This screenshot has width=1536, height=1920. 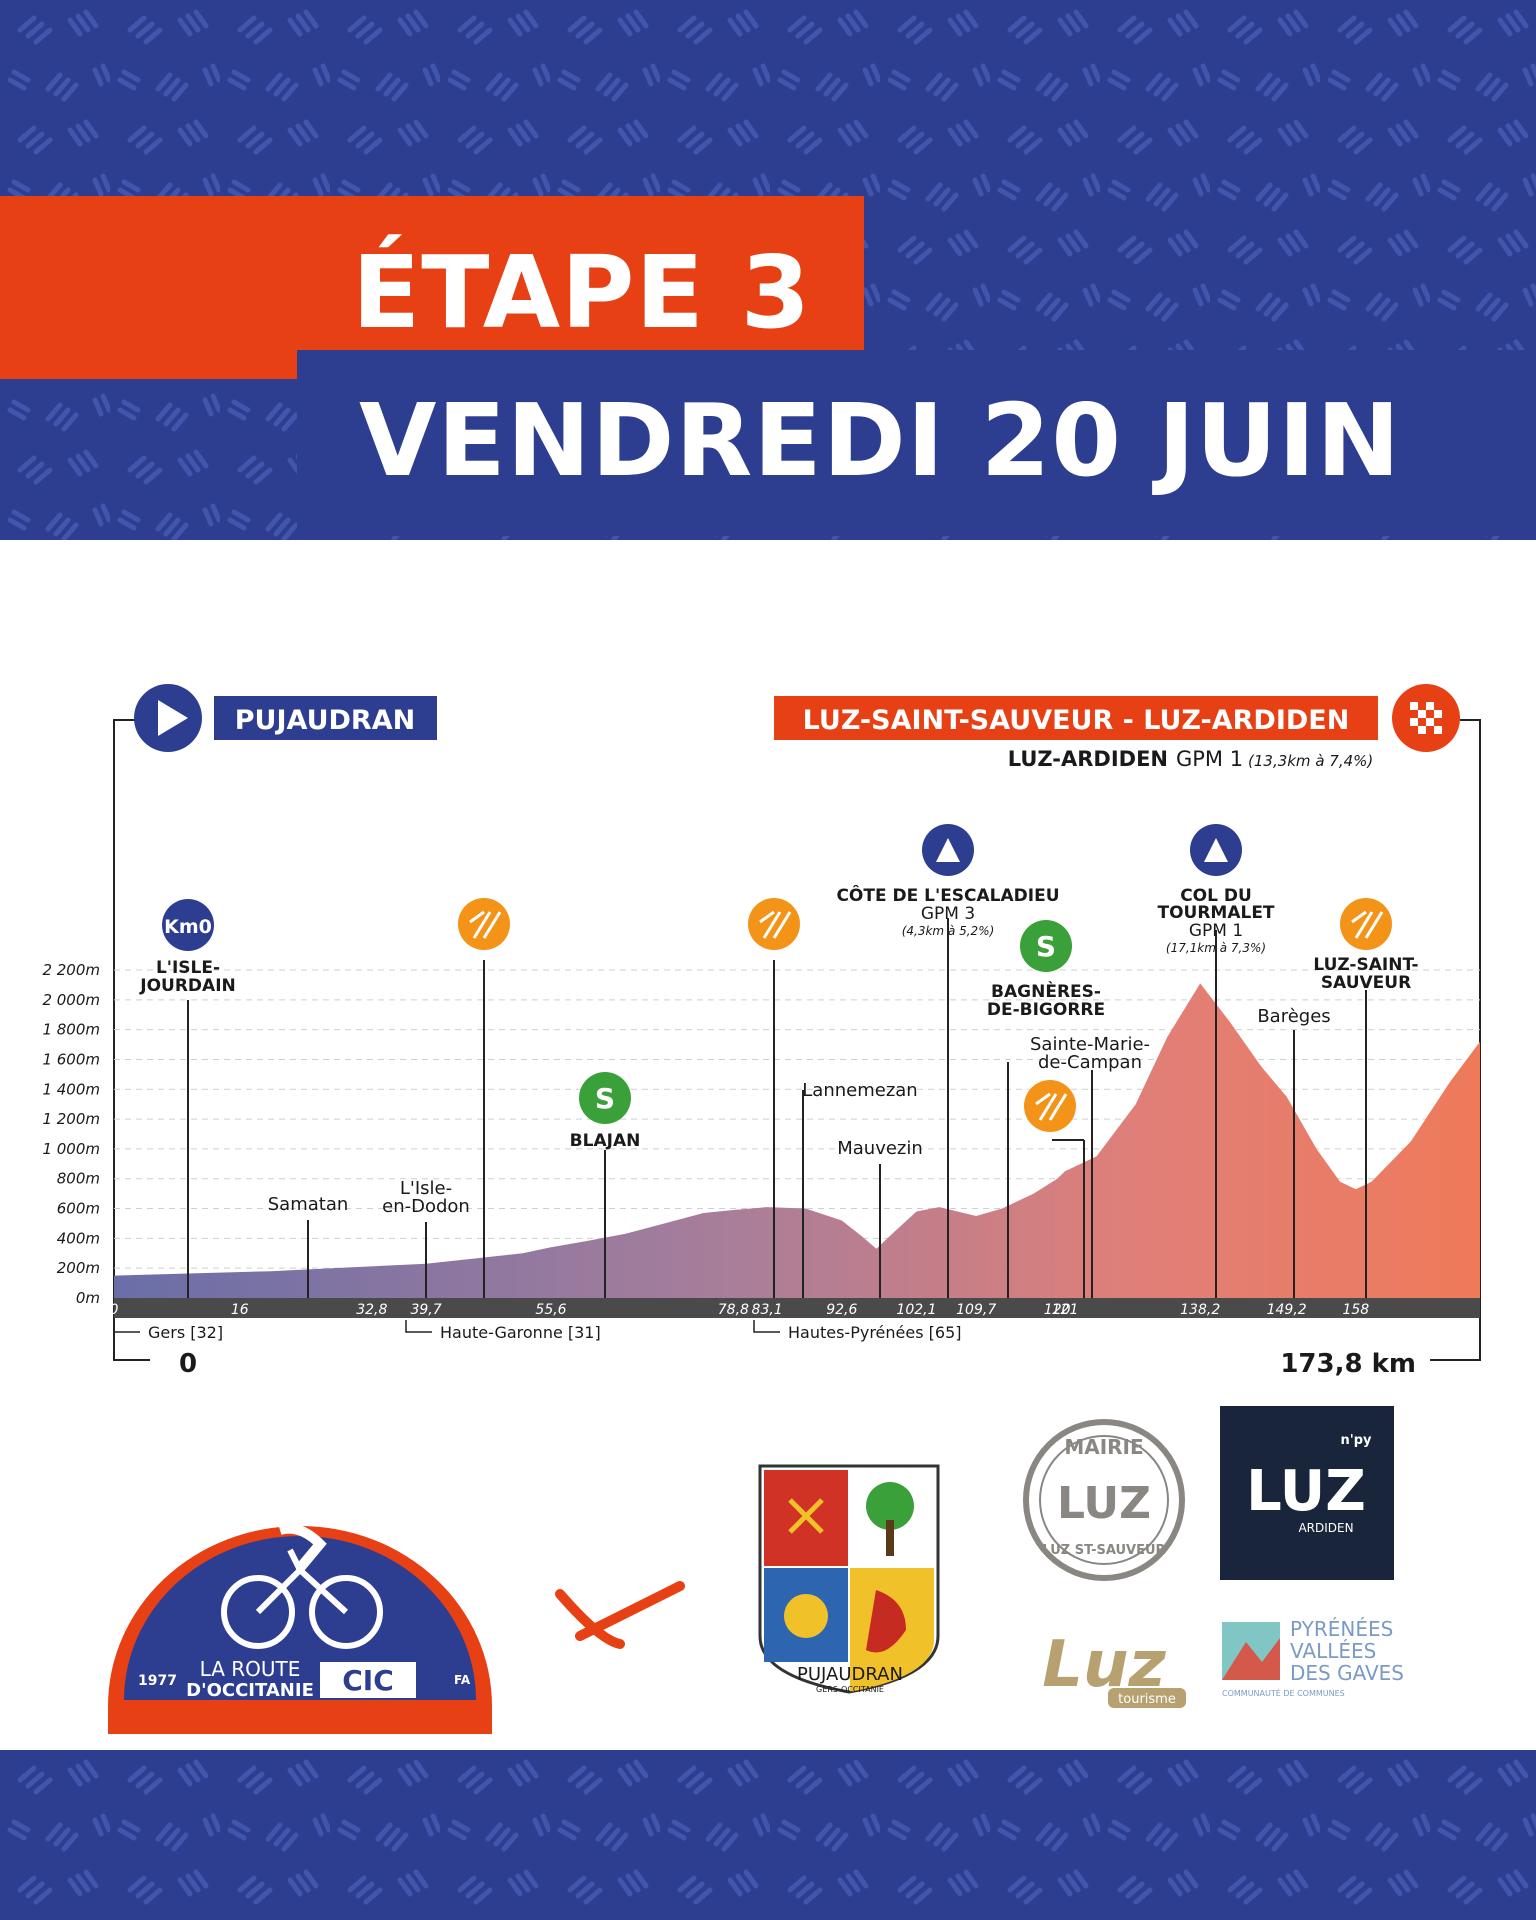 What do you see at coordinates (71, 970) in the screenshot?
I see `altitude-label: 2 200m` at bounding box center [71, 970].